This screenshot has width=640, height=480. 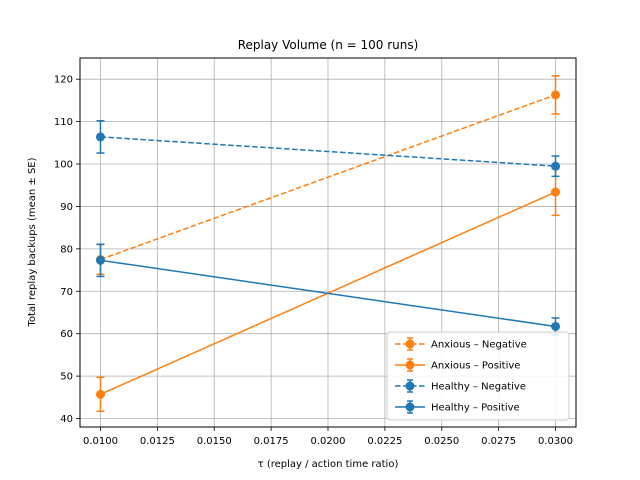 What do you see at coordinates (66, 419) in the screenshot?
I see `y-tick-label: 40` at bounding box center [66, 419].